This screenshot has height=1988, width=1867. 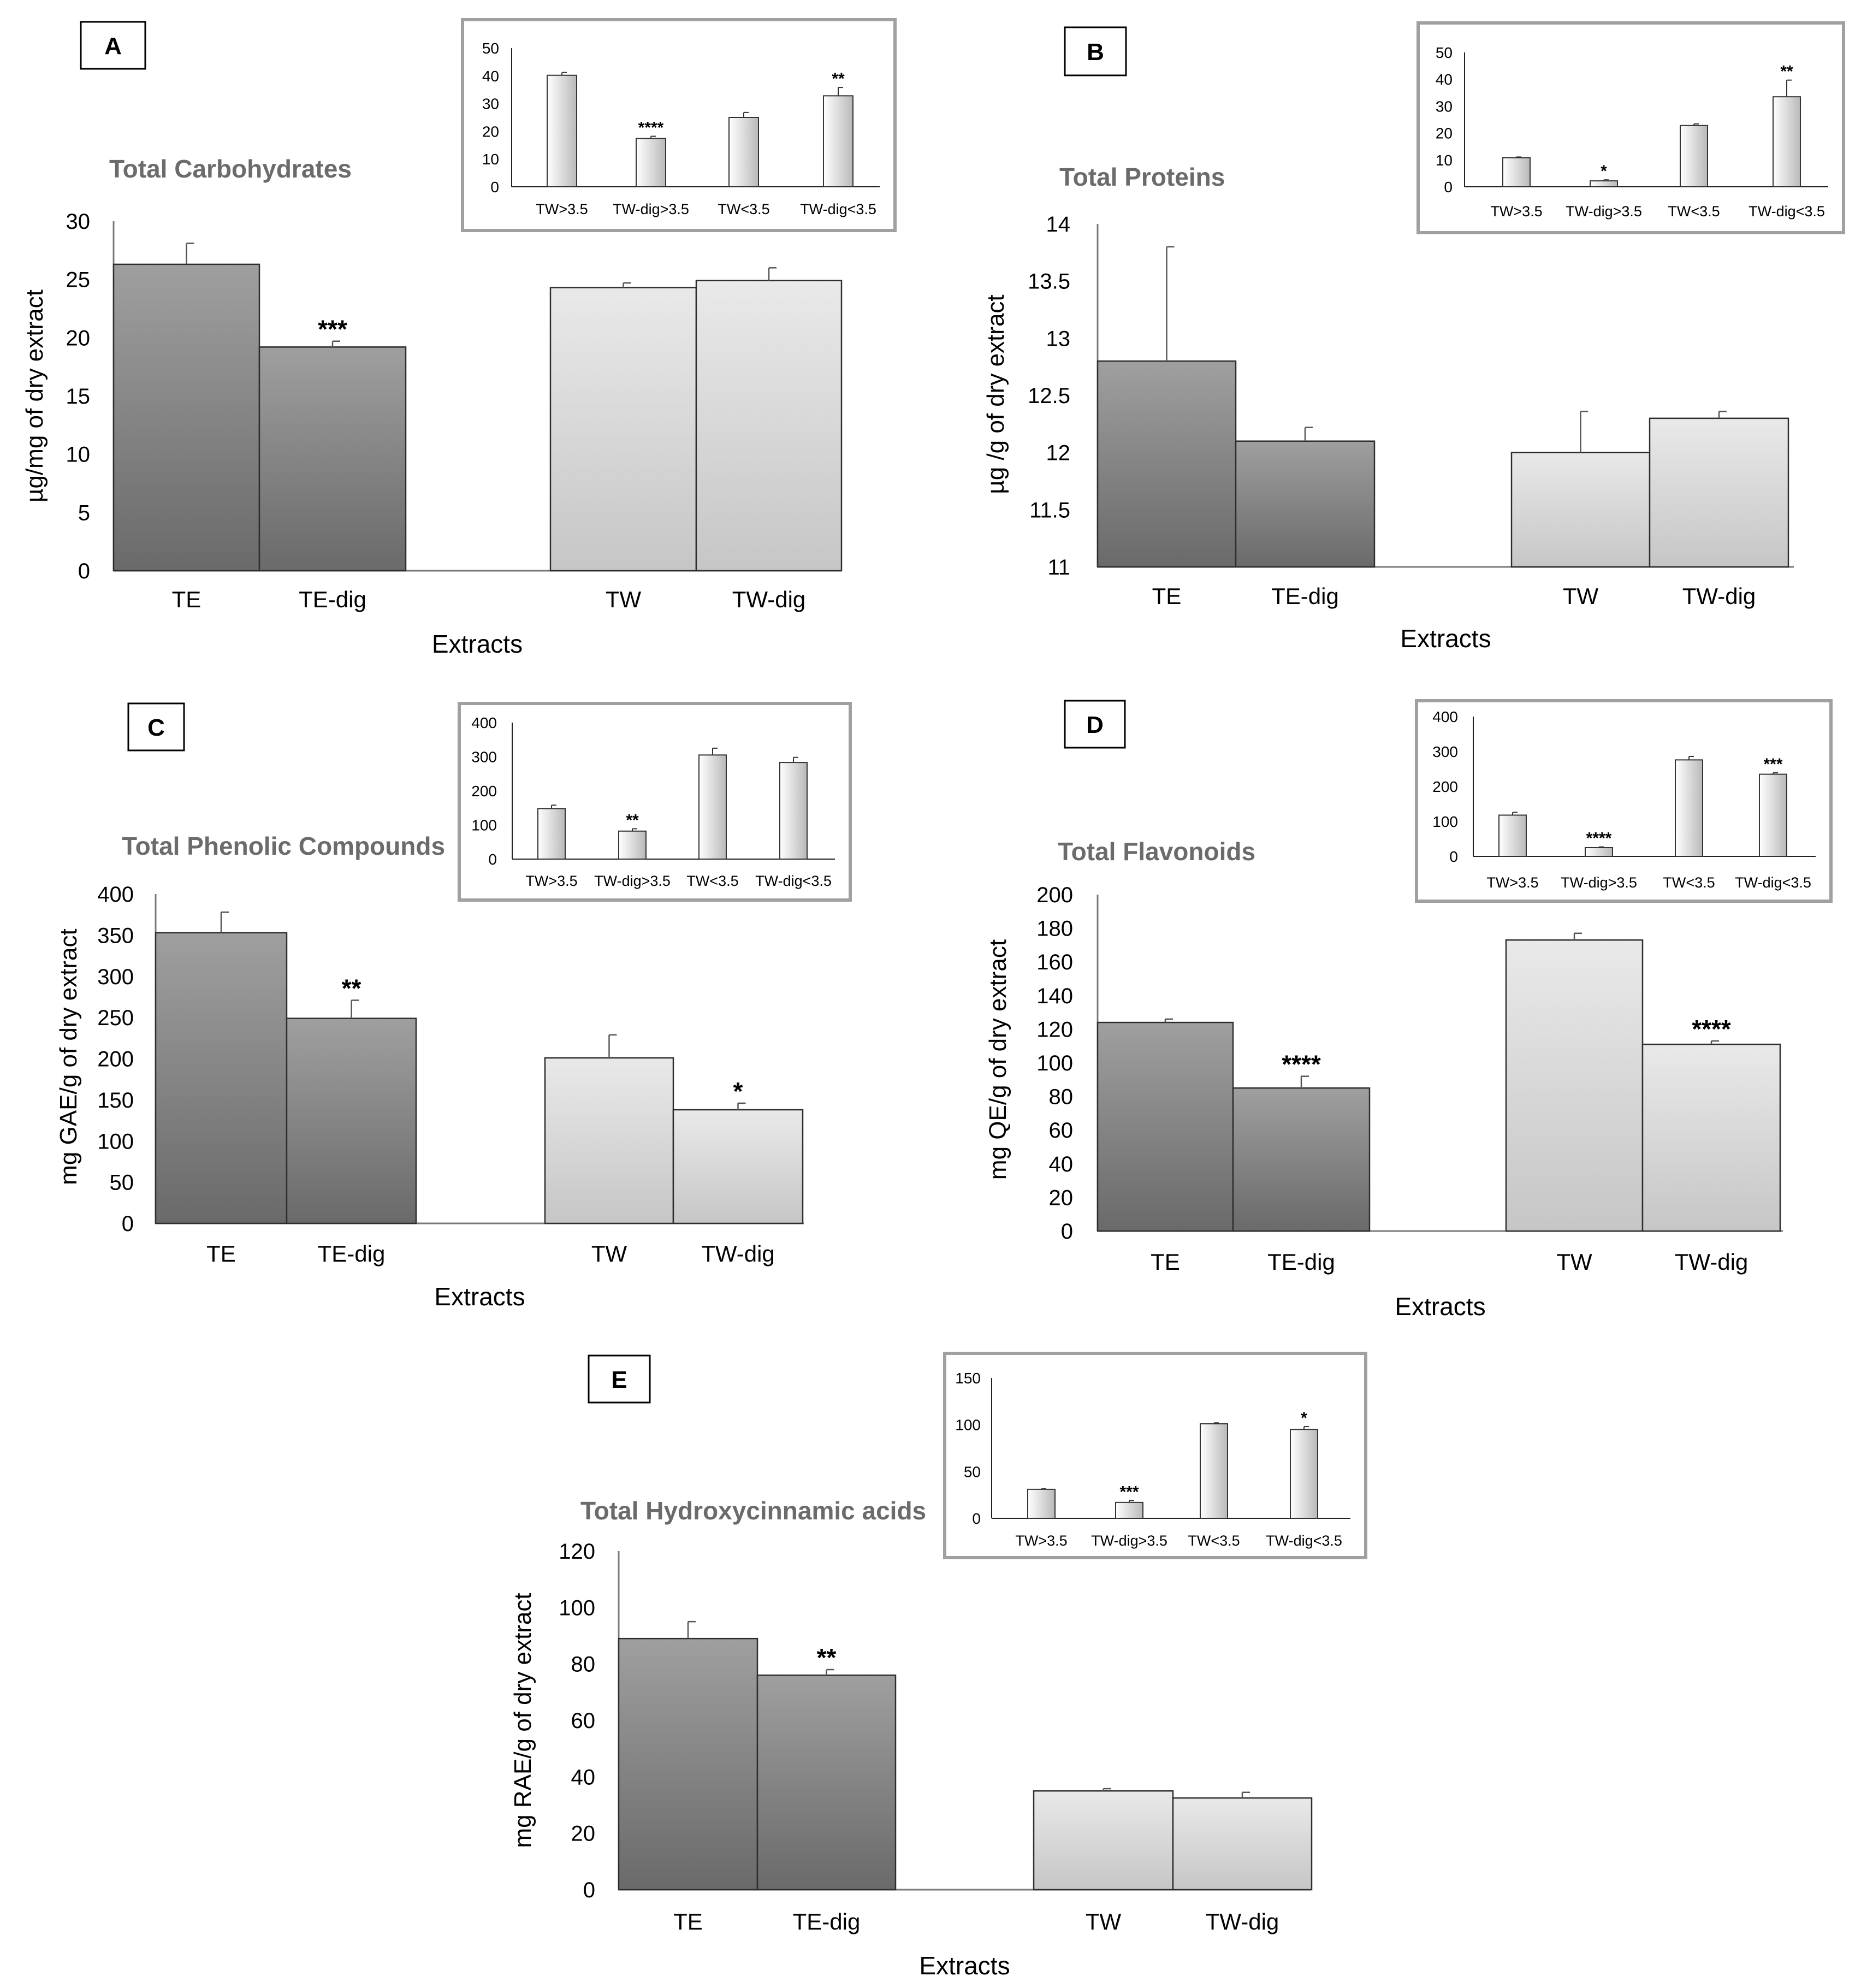 What do you see at coordinates (522, 1720) in the screenshot?
I see `y-axis-title: mg RAE/g of dry extract` at bounding box center [522, 1720].